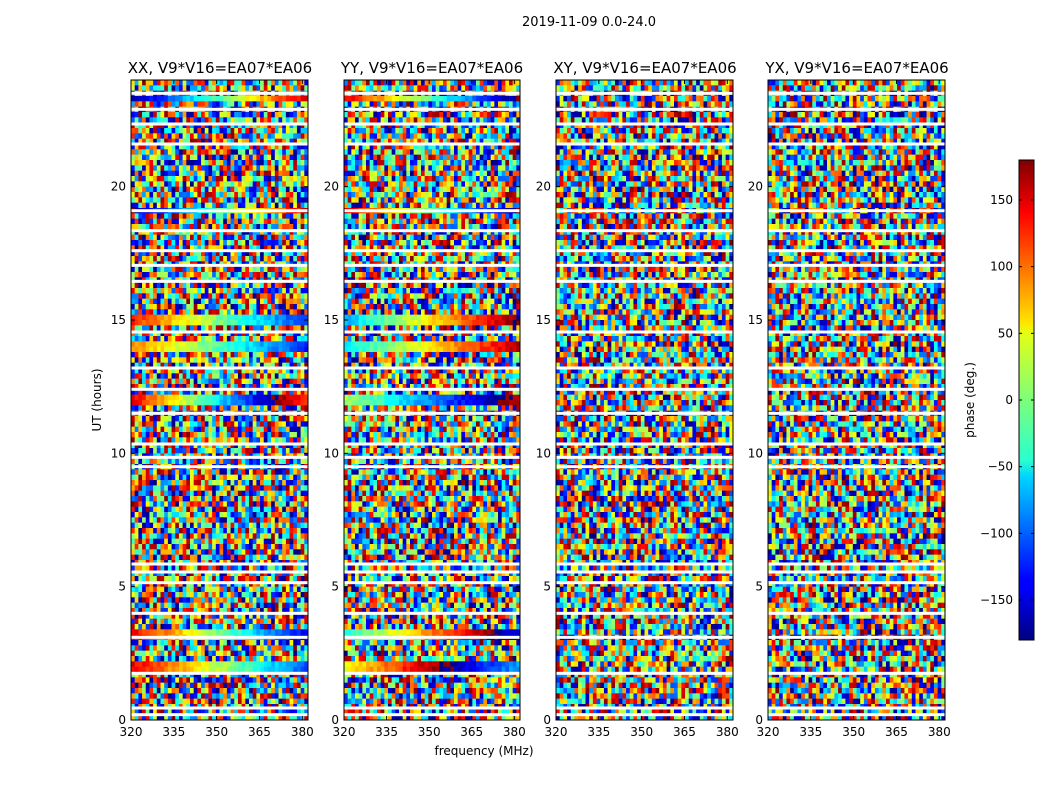 The width and height of the screenshot is (1050, 800). I want to click on heatmap-cells-xx, so click(220, 400).